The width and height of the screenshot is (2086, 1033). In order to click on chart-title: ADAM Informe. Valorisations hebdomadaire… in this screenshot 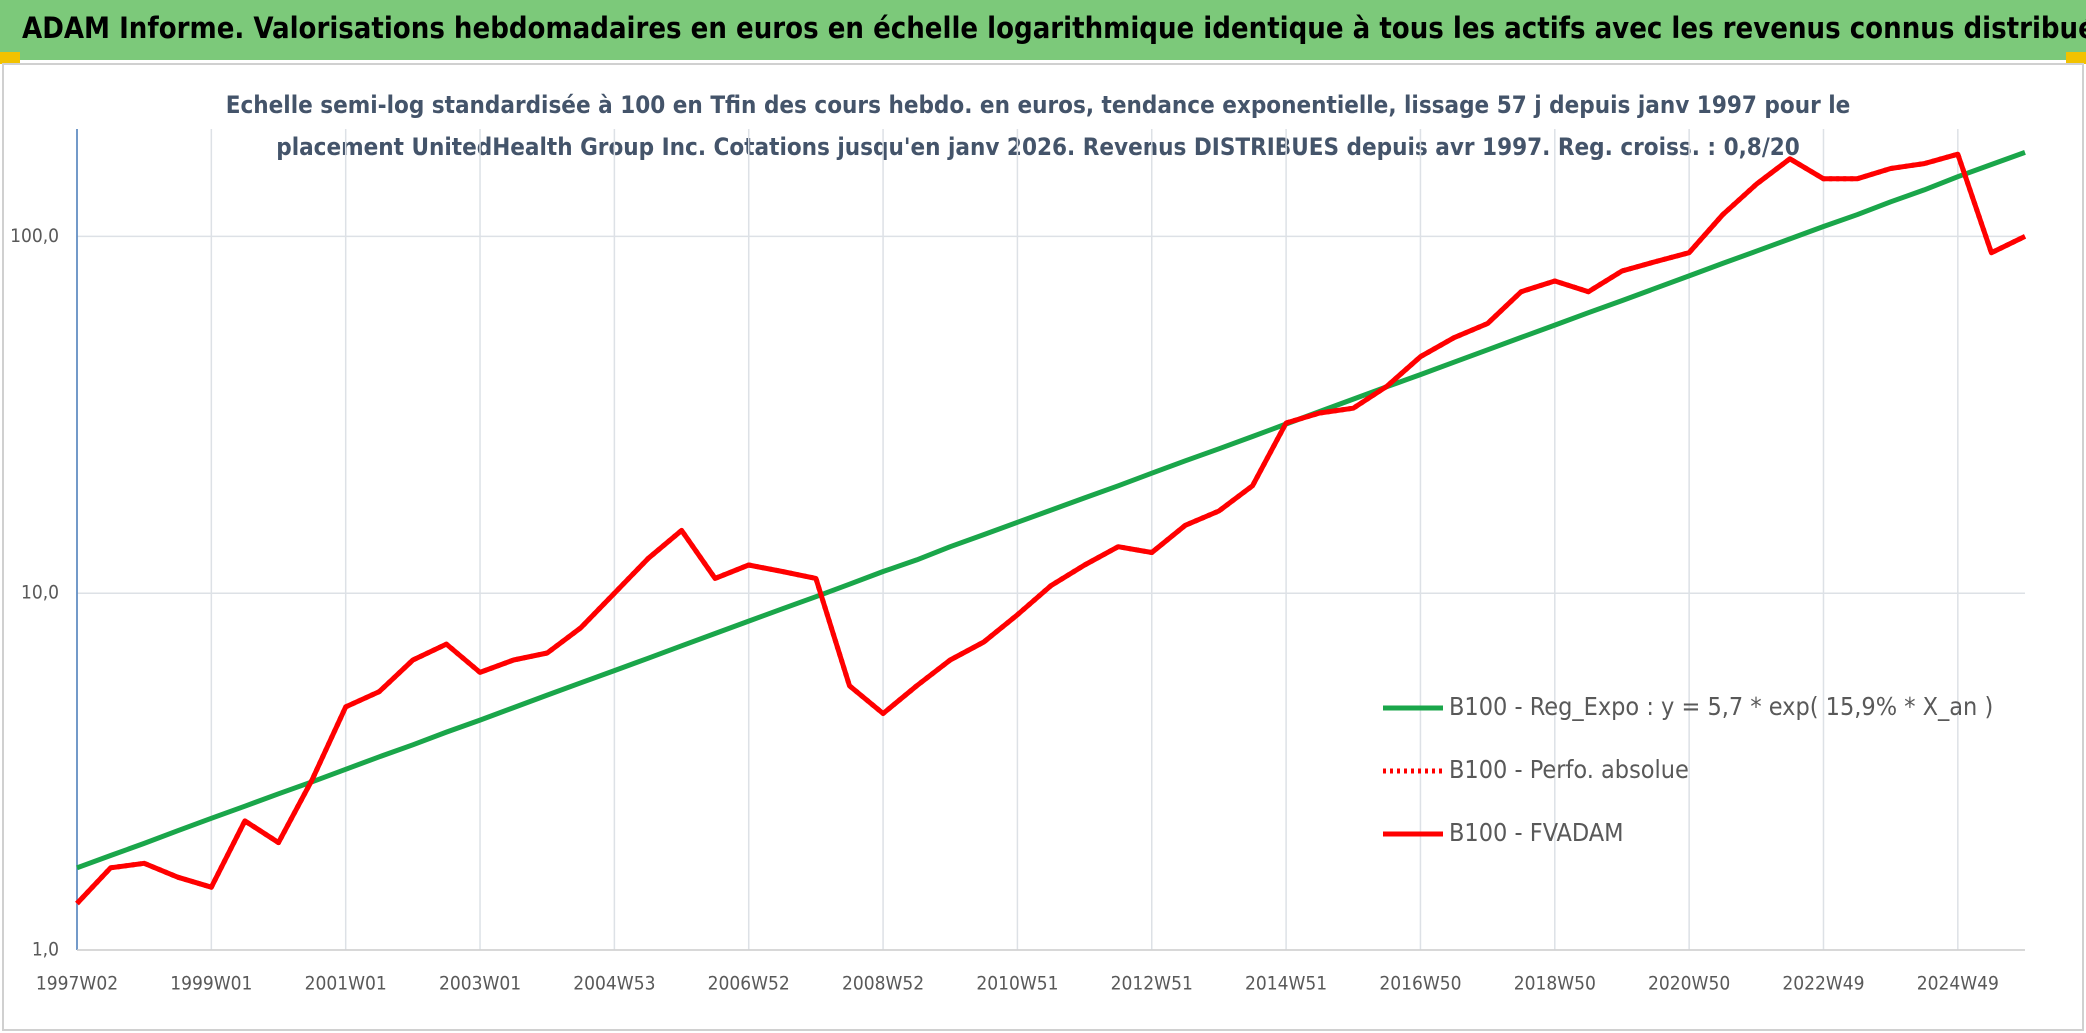, I will do `click(1054, 28)`.